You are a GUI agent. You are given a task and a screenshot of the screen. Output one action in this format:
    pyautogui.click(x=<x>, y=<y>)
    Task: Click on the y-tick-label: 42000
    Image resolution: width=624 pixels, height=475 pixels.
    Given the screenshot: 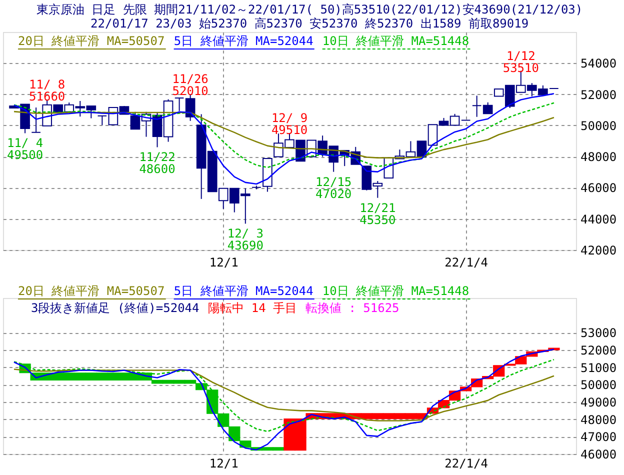 What is the action you would take?
    pyautogui.click(x=598, y=251)
    